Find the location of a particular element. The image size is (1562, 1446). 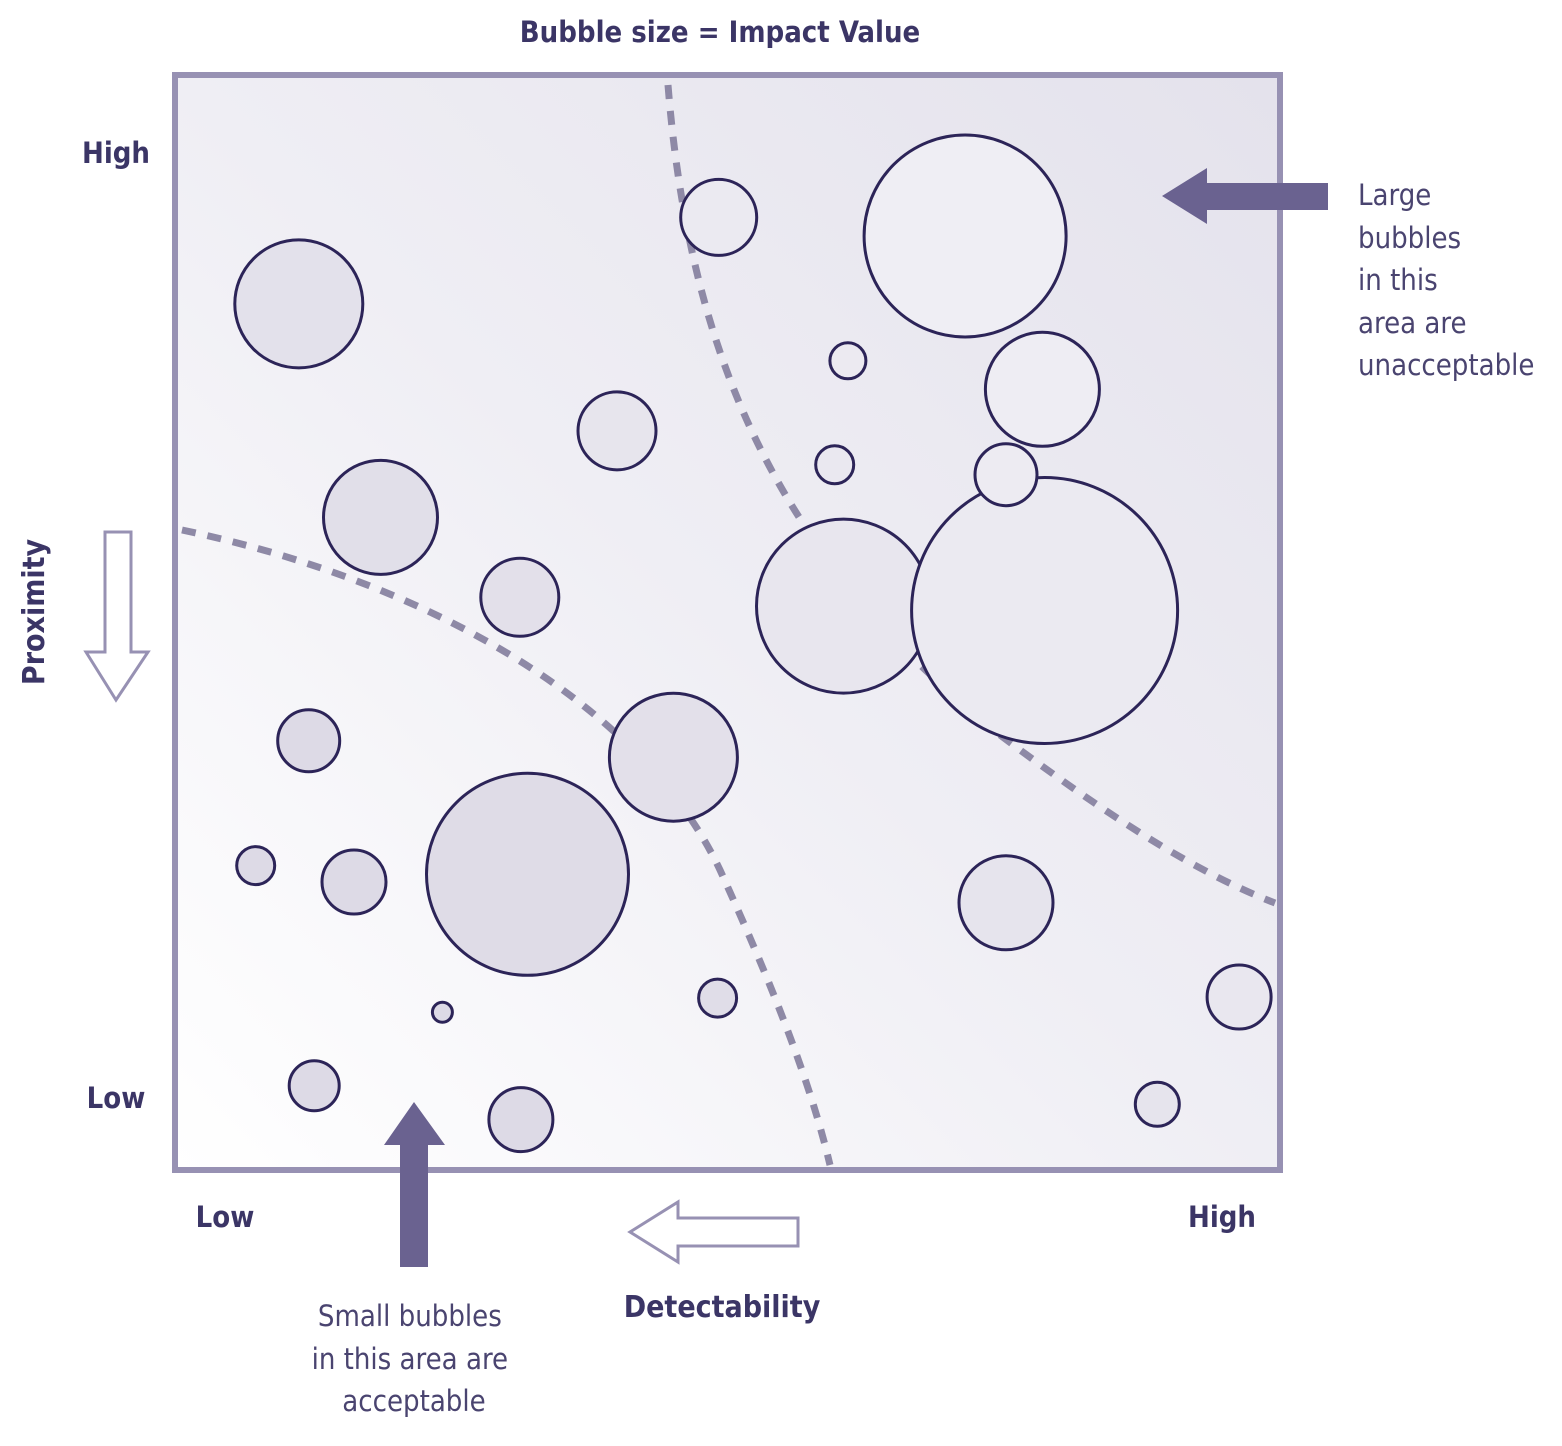

acceptable-arrow-icon is located at coordinates (414, 1184).